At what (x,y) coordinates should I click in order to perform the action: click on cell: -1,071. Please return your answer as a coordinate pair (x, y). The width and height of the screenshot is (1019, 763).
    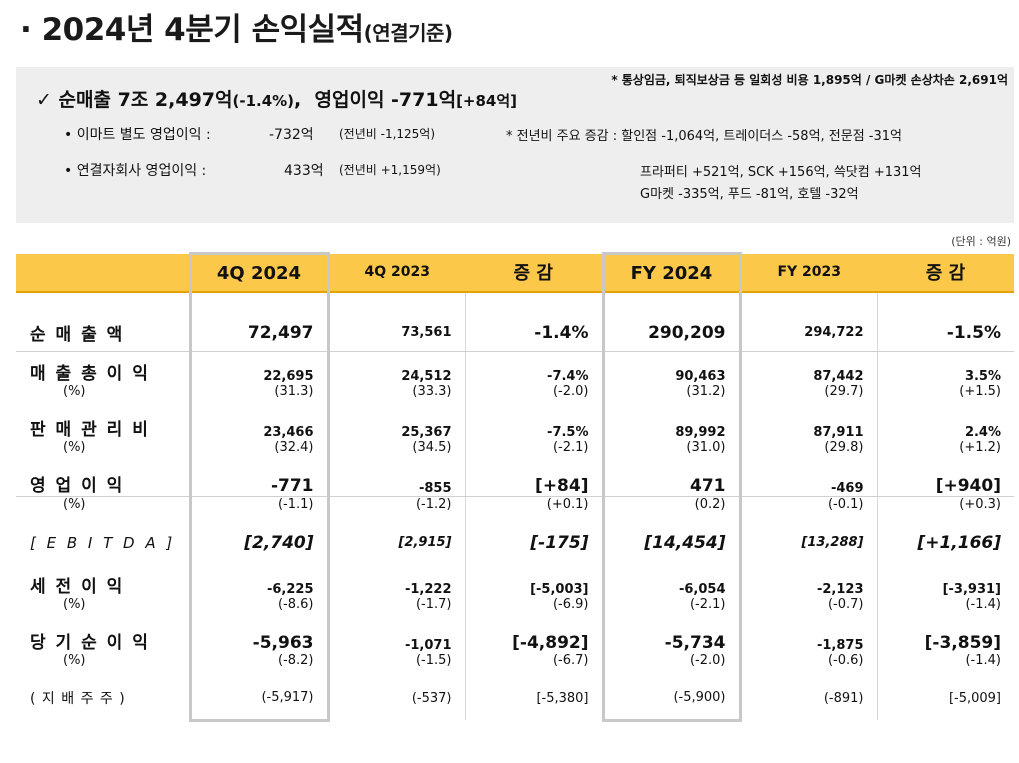
    Looking at the image, I should click on (397, 636).